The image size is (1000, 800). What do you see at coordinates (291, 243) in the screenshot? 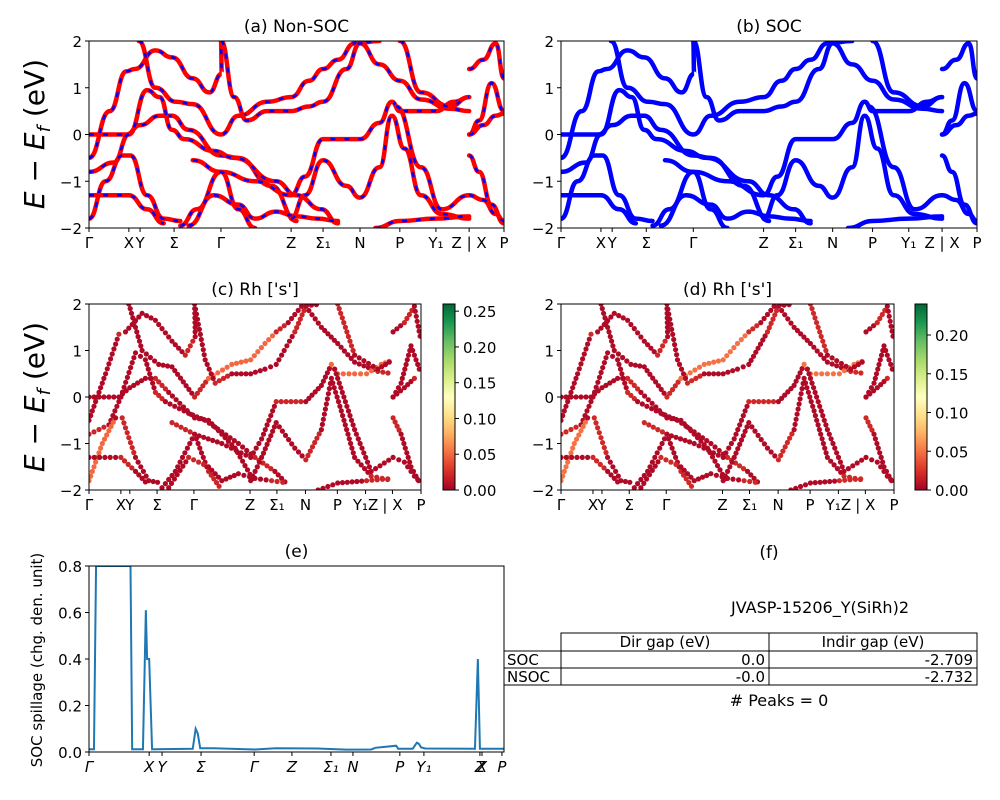
I see `x-tick-label: Z` at bounding box center [291, 243].